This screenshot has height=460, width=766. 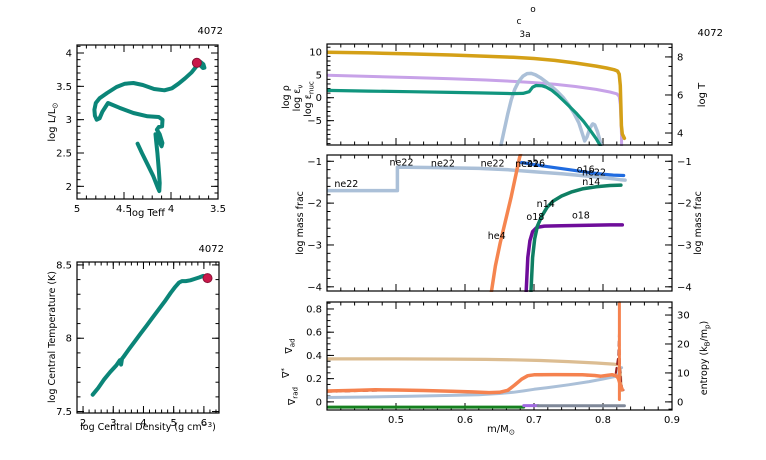 I want to click on burning-label-3a: 3a, so click(x=524, y=35).